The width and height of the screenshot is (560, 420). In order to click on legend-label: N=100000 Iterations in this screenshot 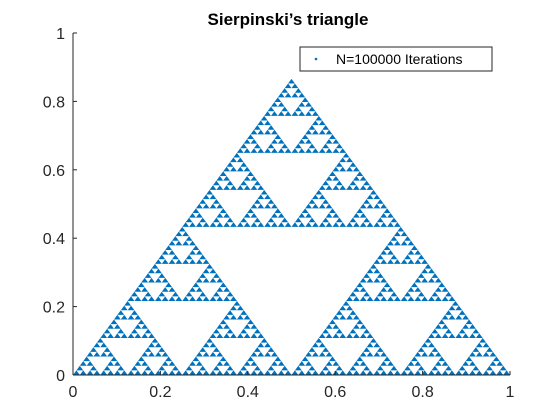, I will do `click(399, 59)`.